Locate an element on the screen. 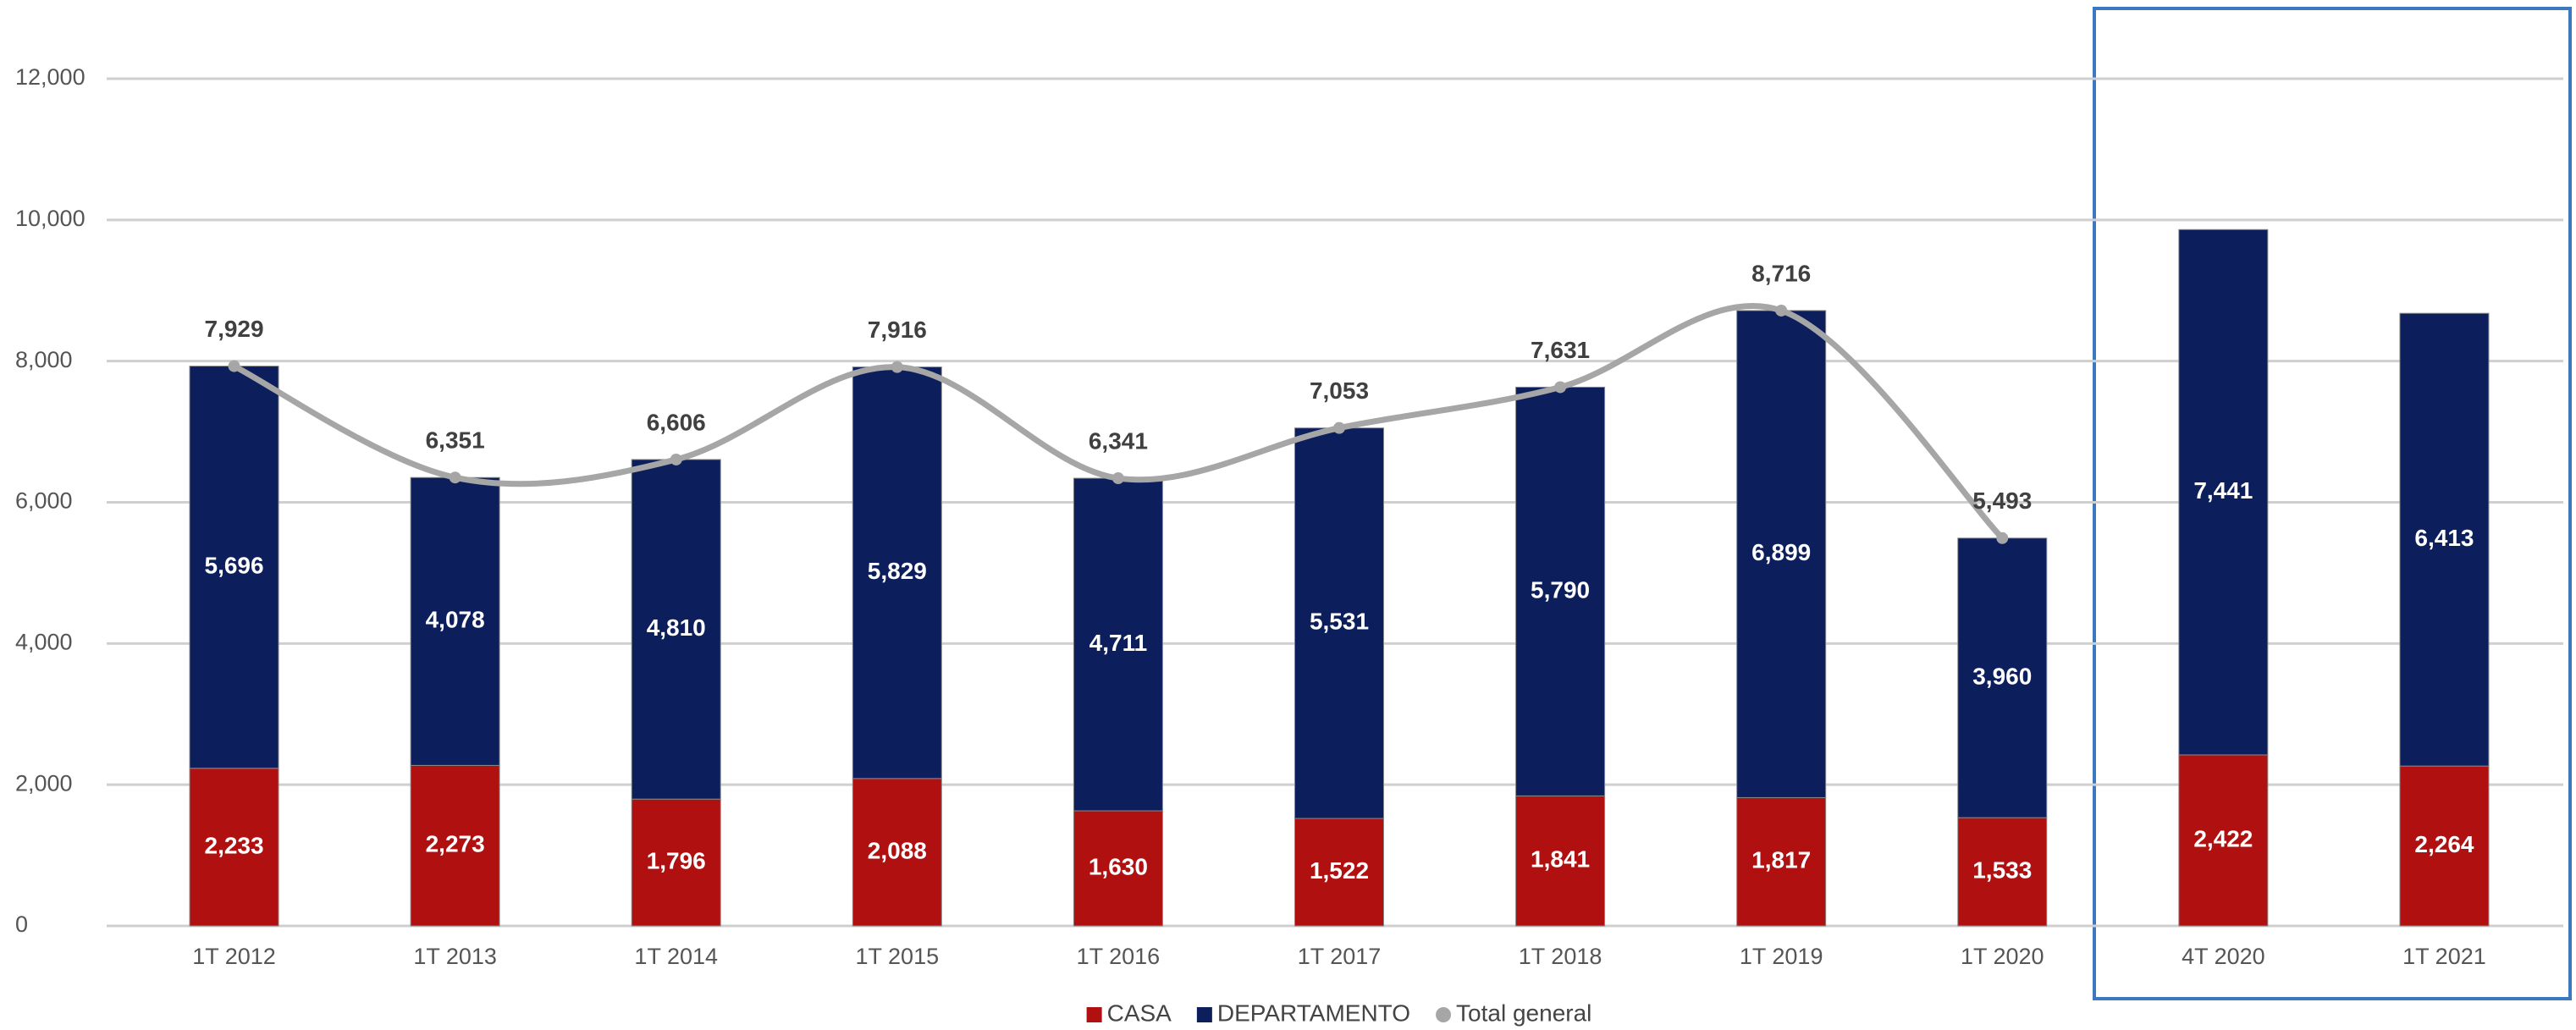  x-tick-label: 1T 2021 is located at coordinates (2444, 956).